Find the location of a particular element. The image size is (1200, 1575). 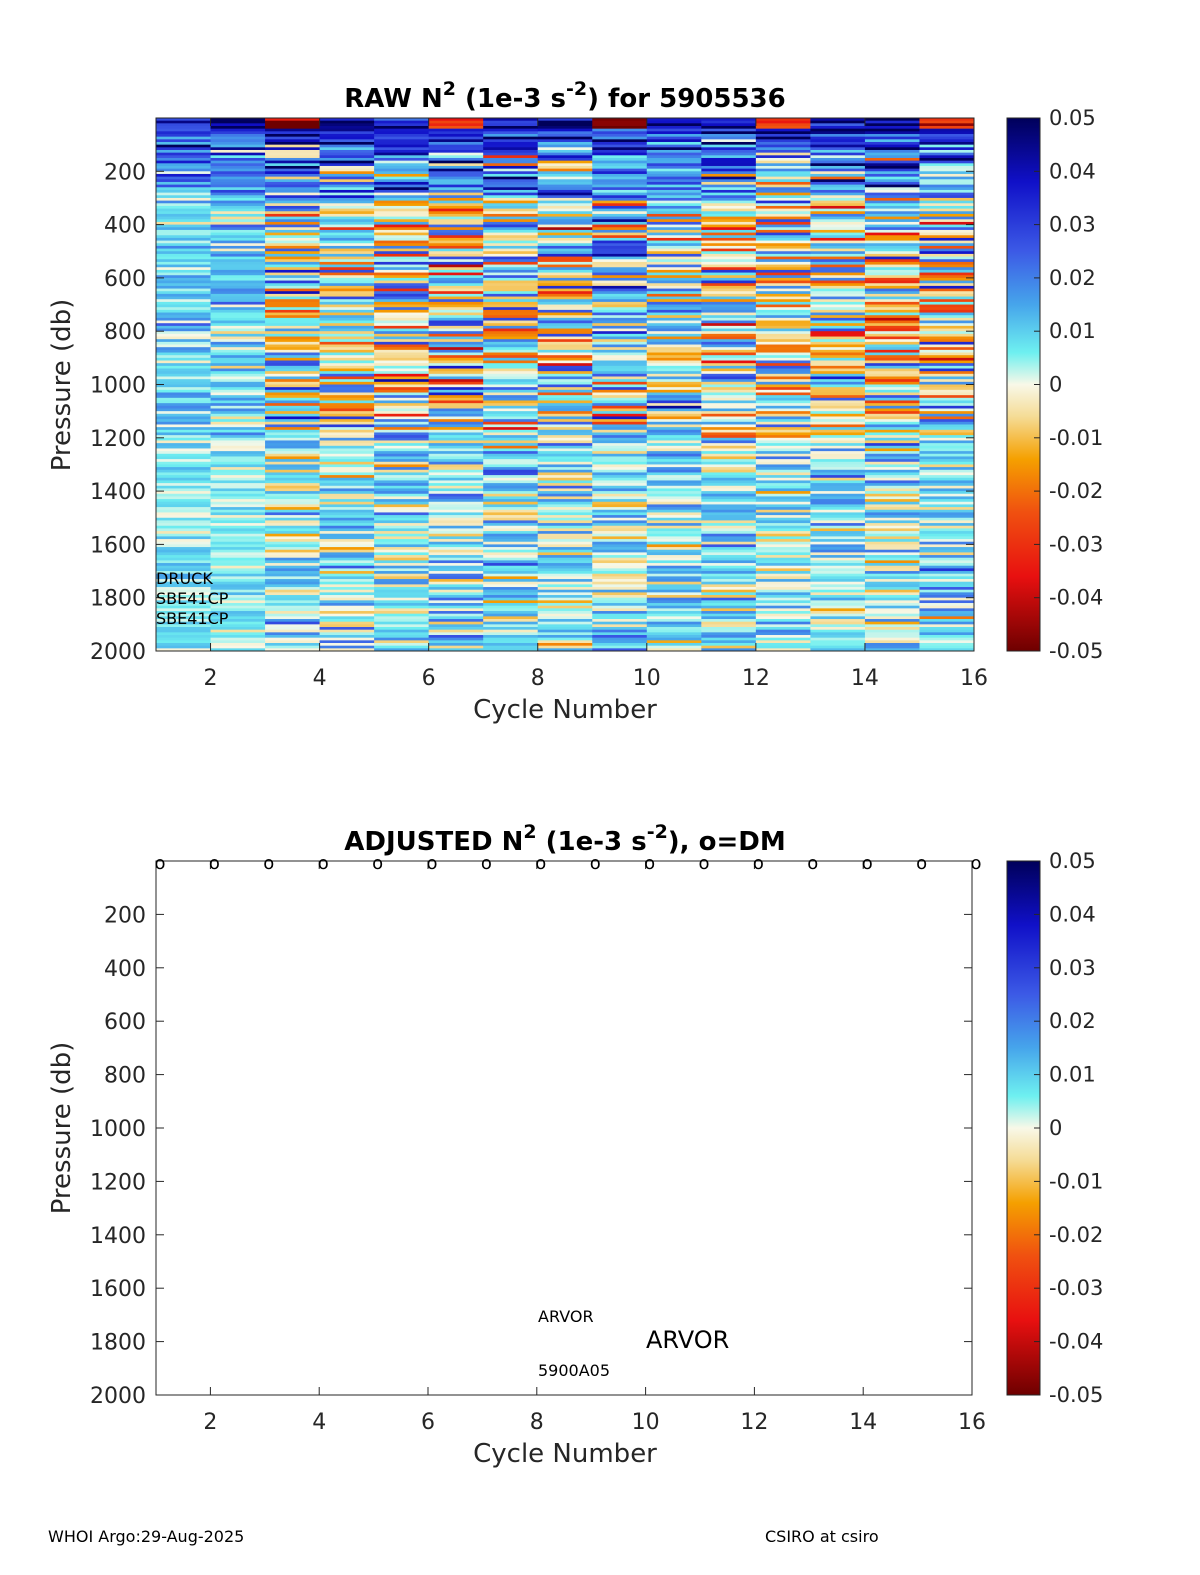

adjusted-colorbar-tick-label: -0.01 is located at coordinates (1076, 1181).